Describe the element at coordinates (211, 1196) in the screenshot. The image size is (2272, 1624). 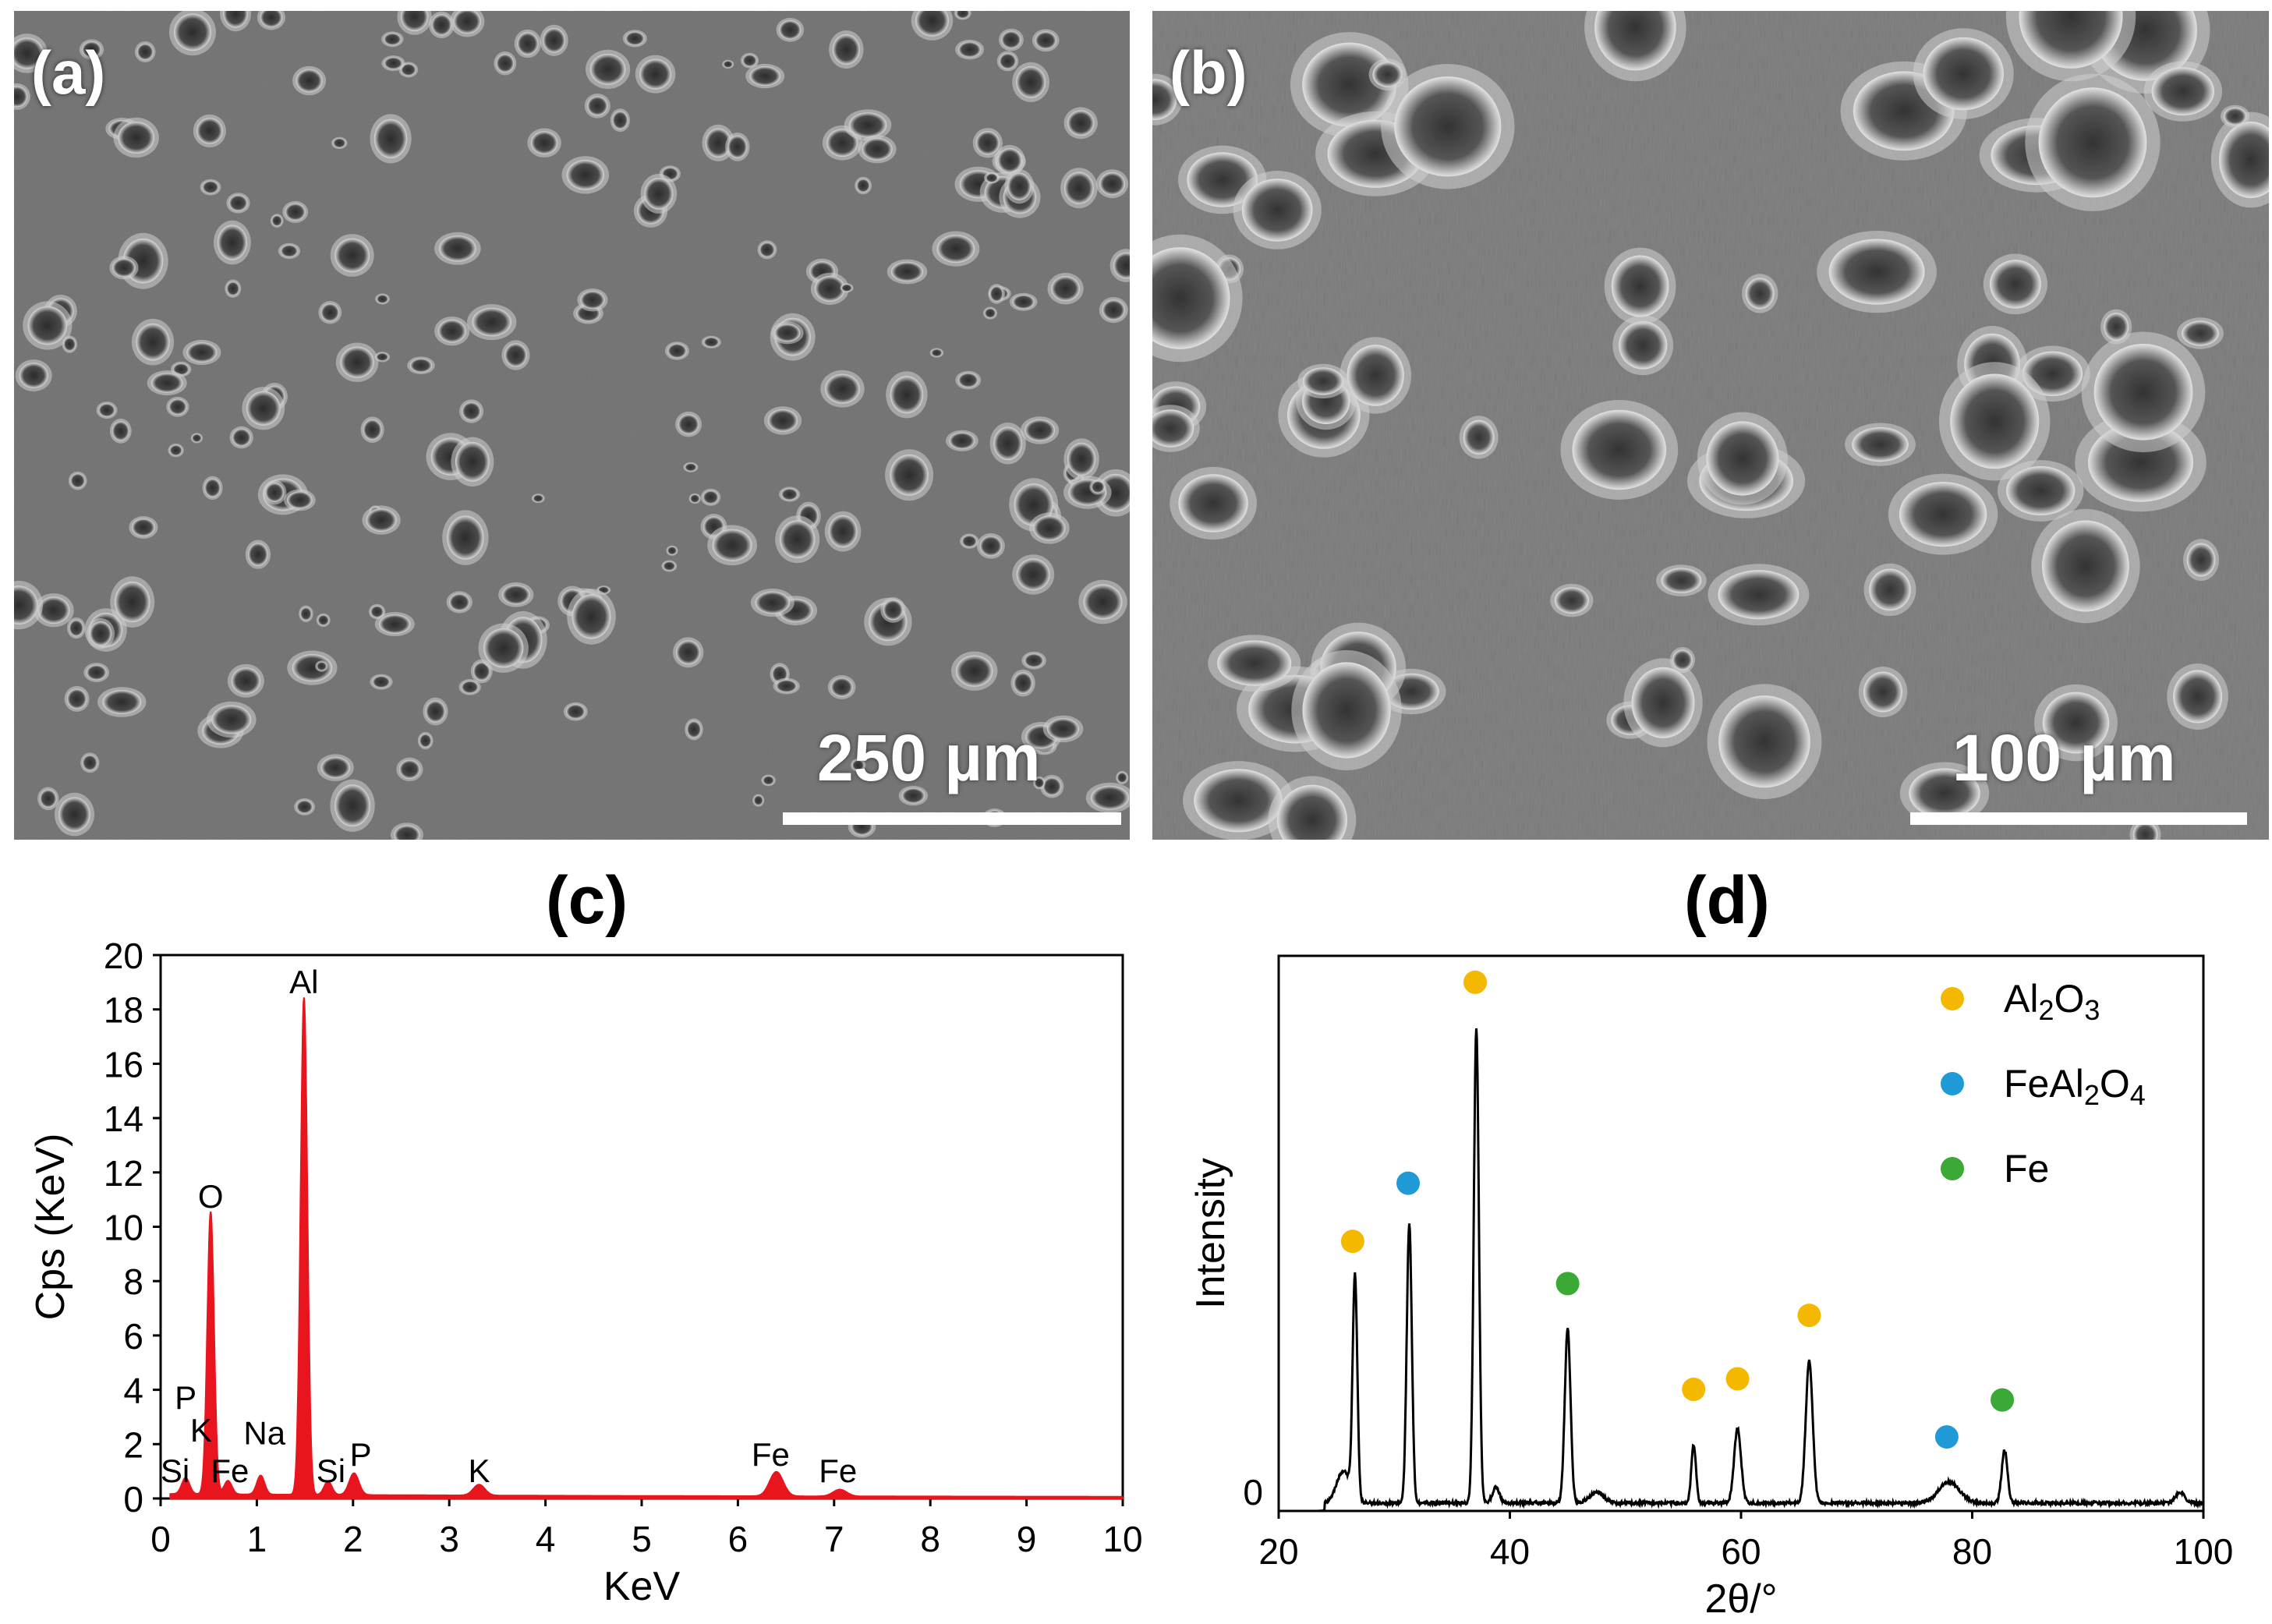
I see `peak-label: O` at that location.